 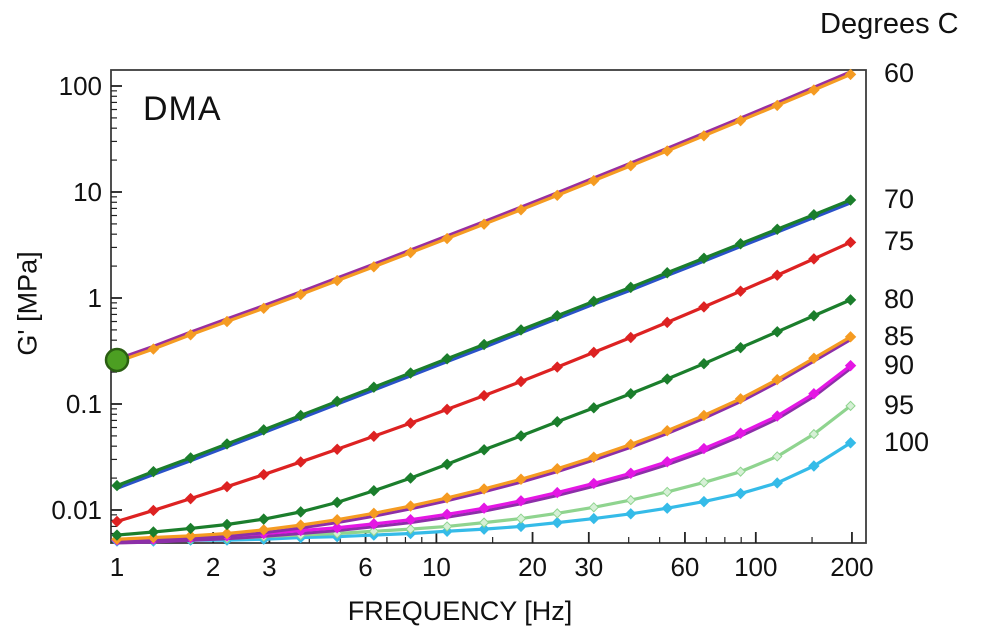 What do you see at coordinates (117, 360) in the screenshot?
I see `annotation-point` at bounding box center [117, 360].